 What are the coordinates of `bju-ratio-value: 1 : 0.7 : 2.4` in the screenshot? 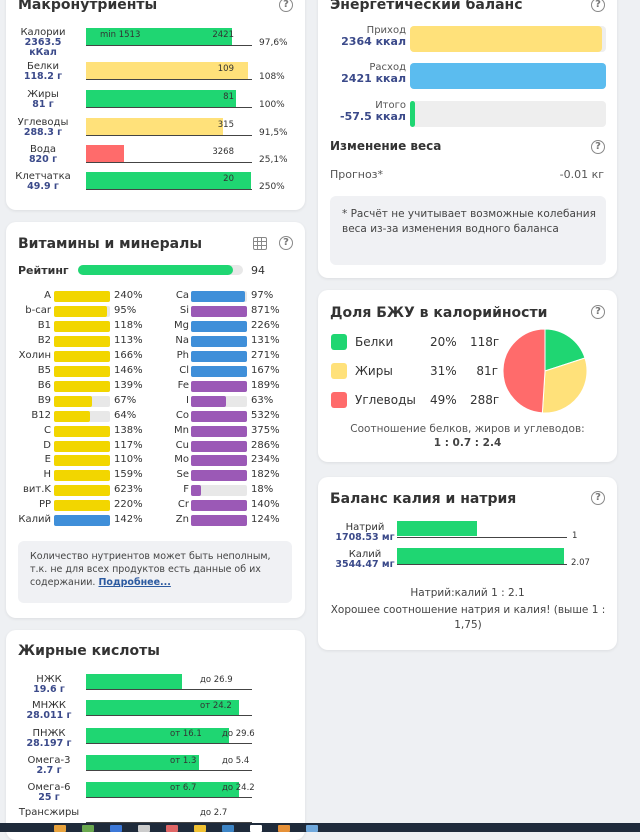 It's located at (467, 443).